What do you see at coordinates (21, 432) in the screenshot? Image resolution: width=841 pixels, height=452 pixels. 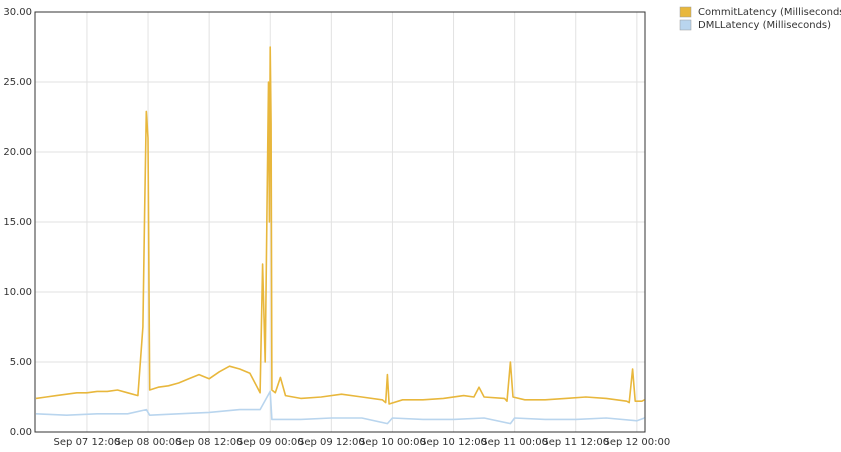 I see `y-tick-label: 0.00` at bounding box center [21, 432].